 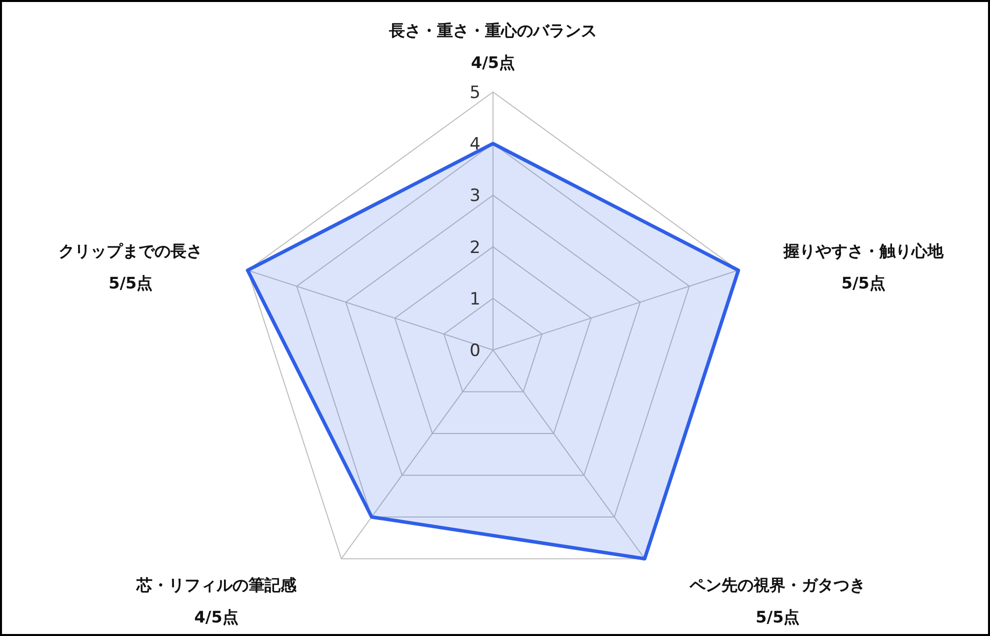 What do you see at coordinates (492, 46) in the screenshot?
I see `spoke-label: 長さ・重さ・重心のバランス 4/5点` at bounding box center [492, 46].